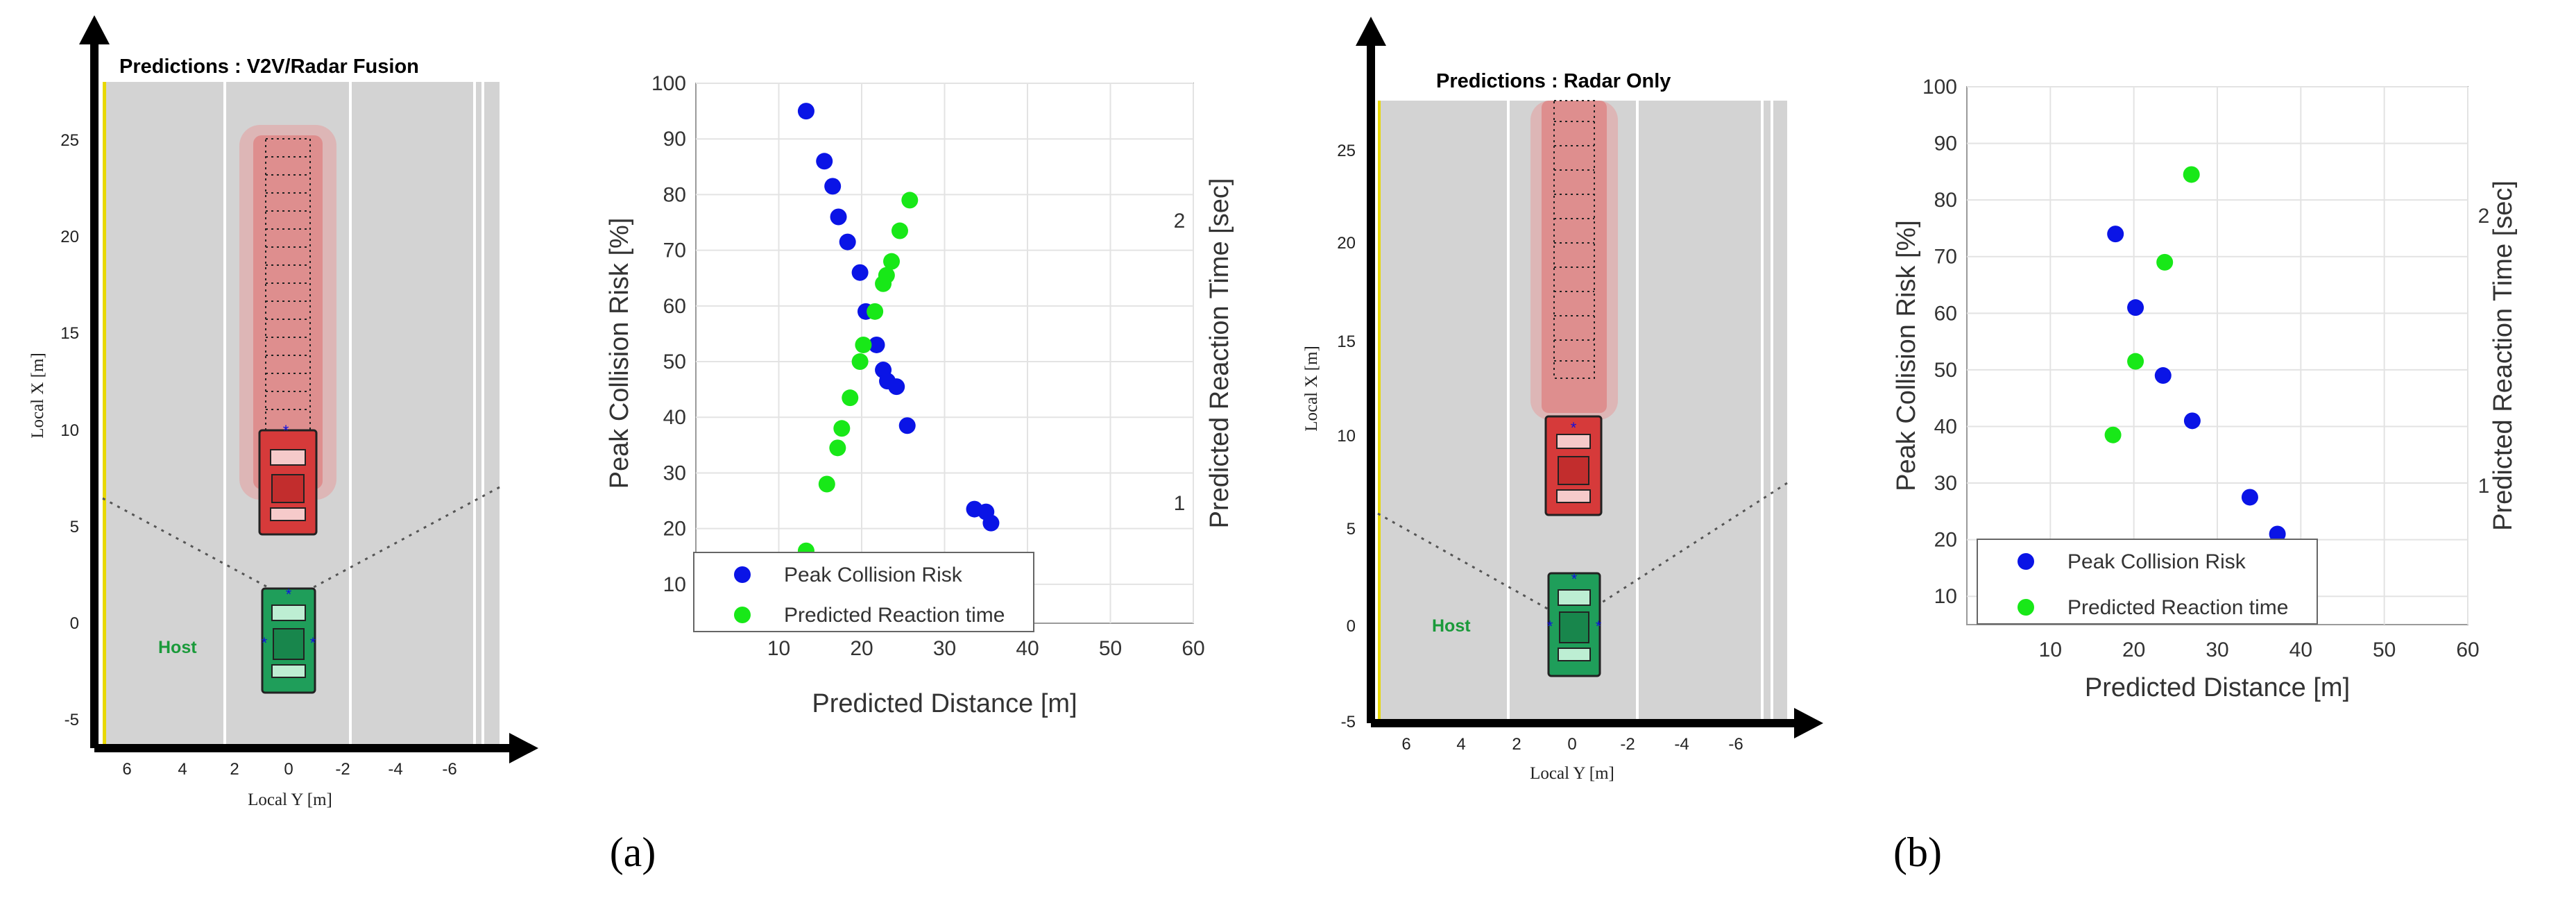  What do you see at coordinates (1553, 81) in the screenshot?
I see `scene-title: Predictions : Radar Only` at bounding box center [1553, 81].